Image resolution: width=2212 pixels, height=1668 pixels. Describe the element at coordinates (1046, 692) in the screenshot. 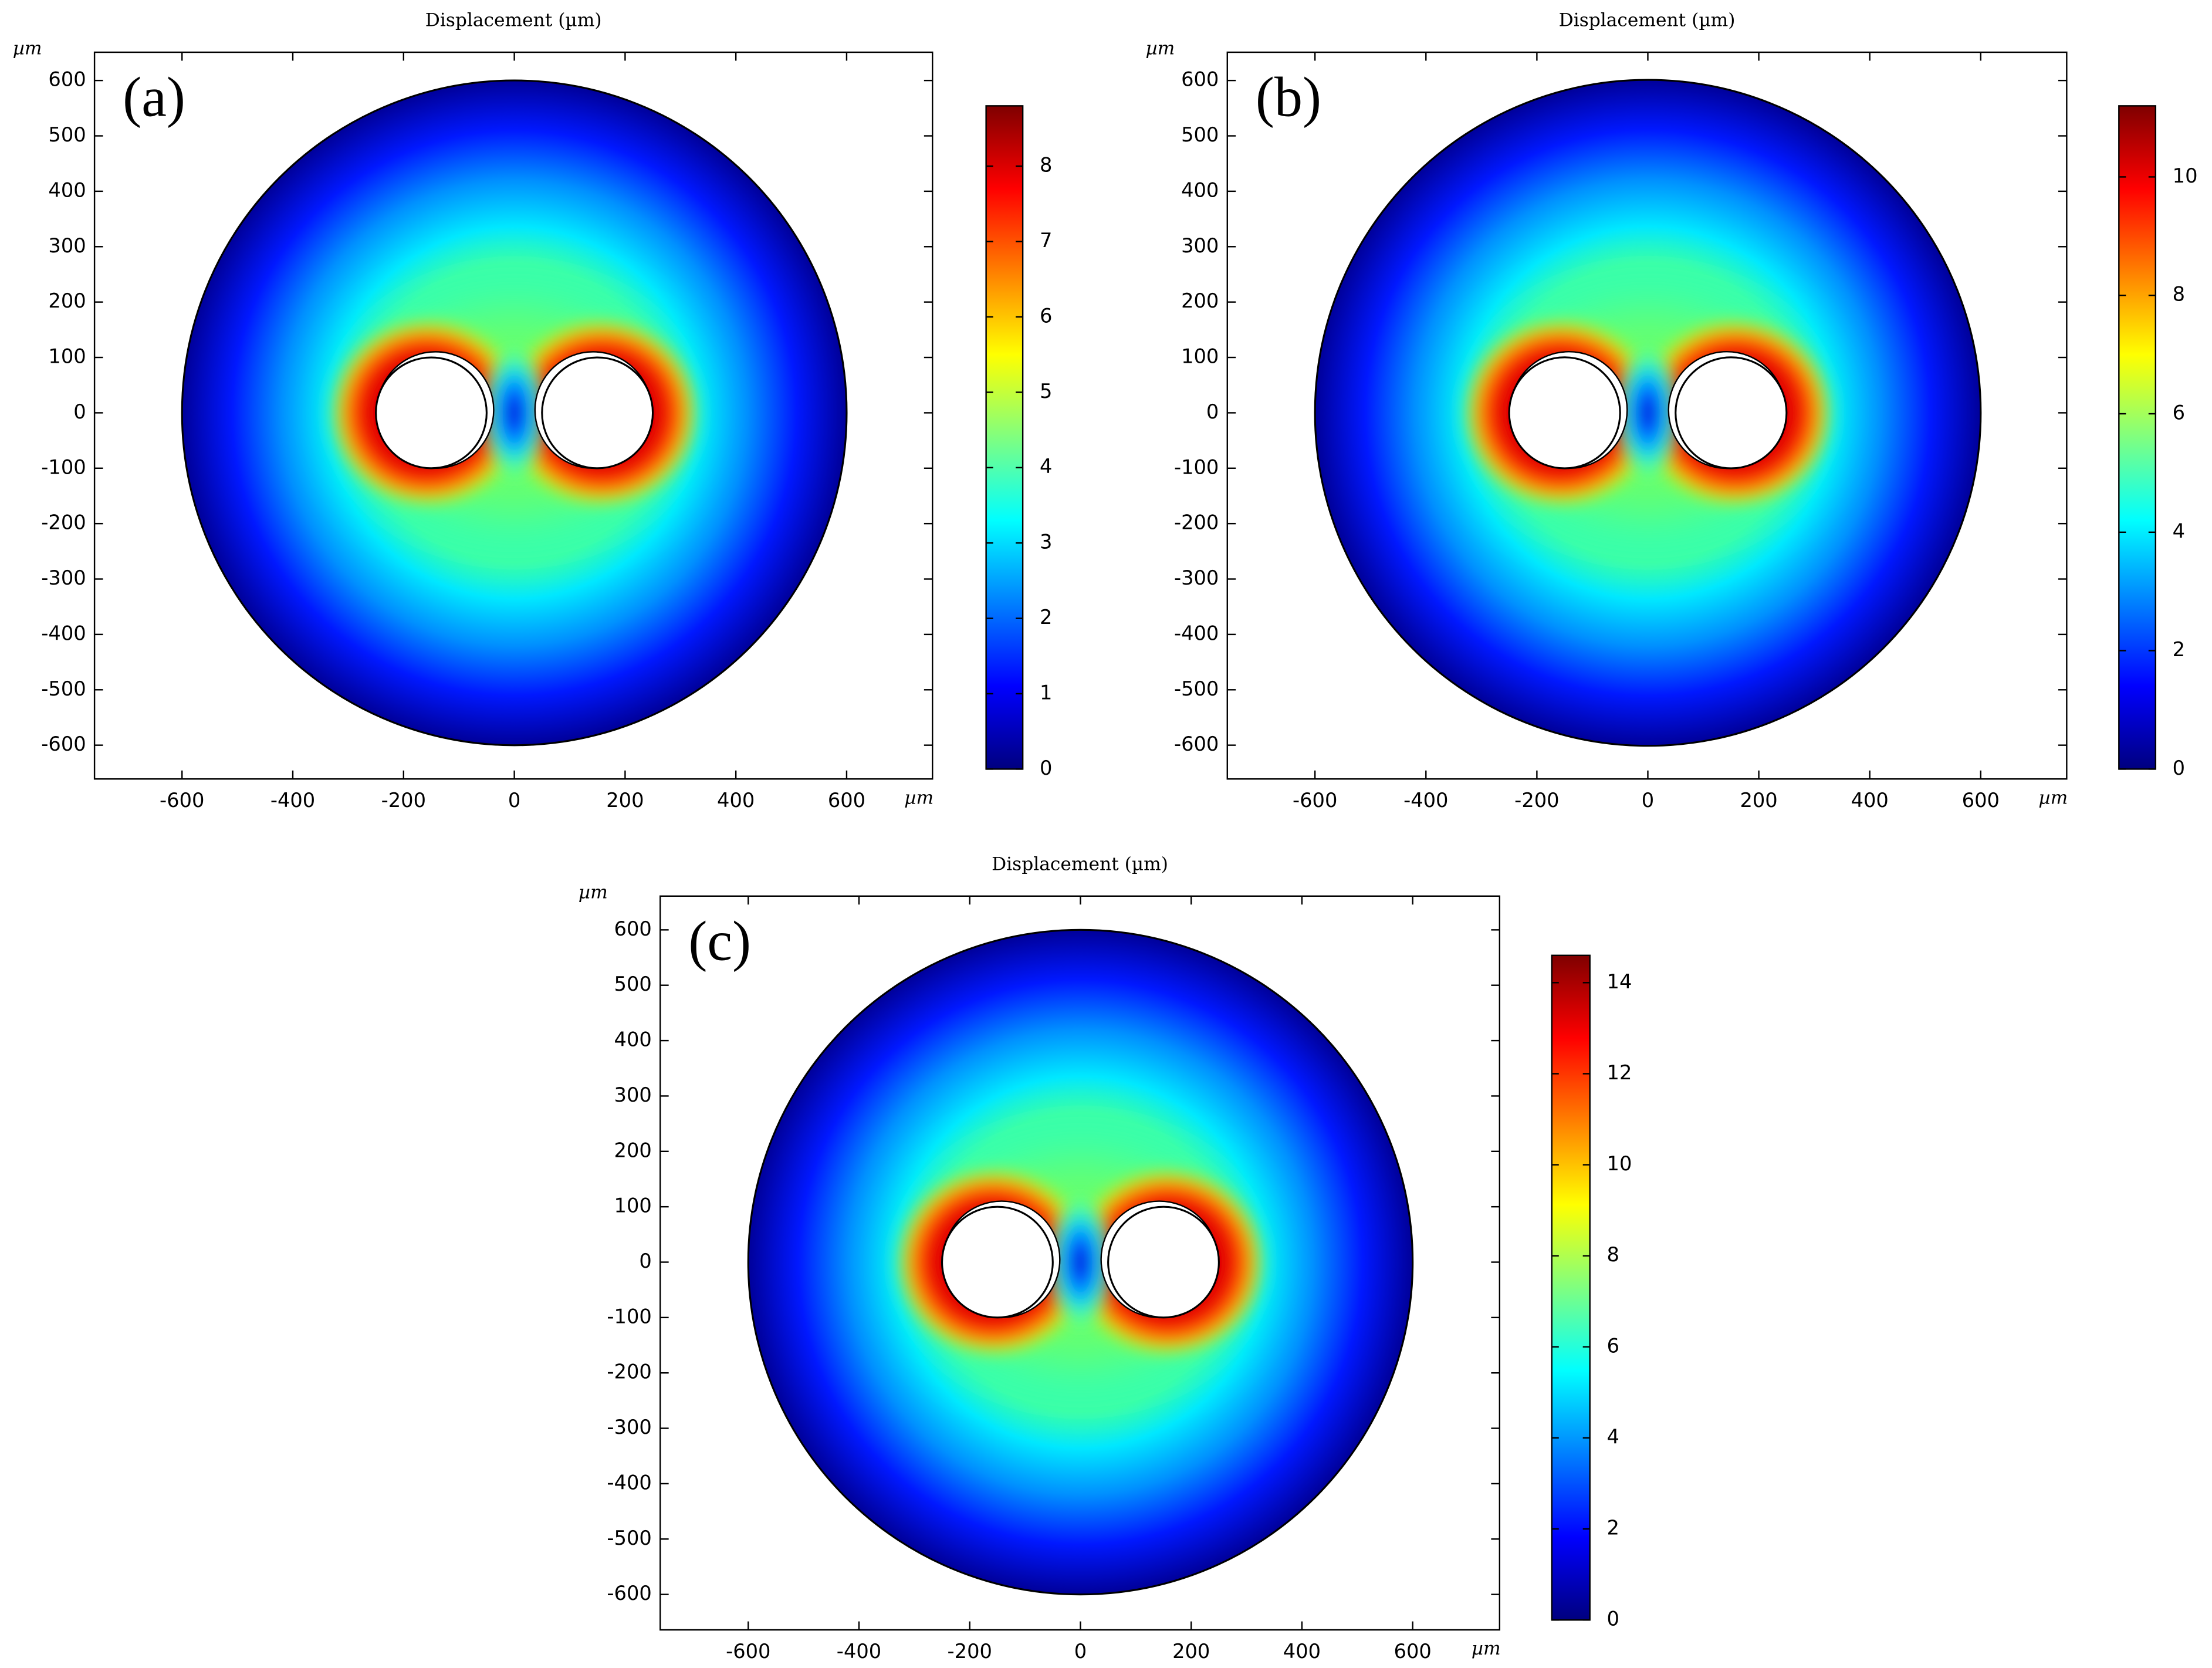

I see `colorbar-tick-label: 1` at that location.